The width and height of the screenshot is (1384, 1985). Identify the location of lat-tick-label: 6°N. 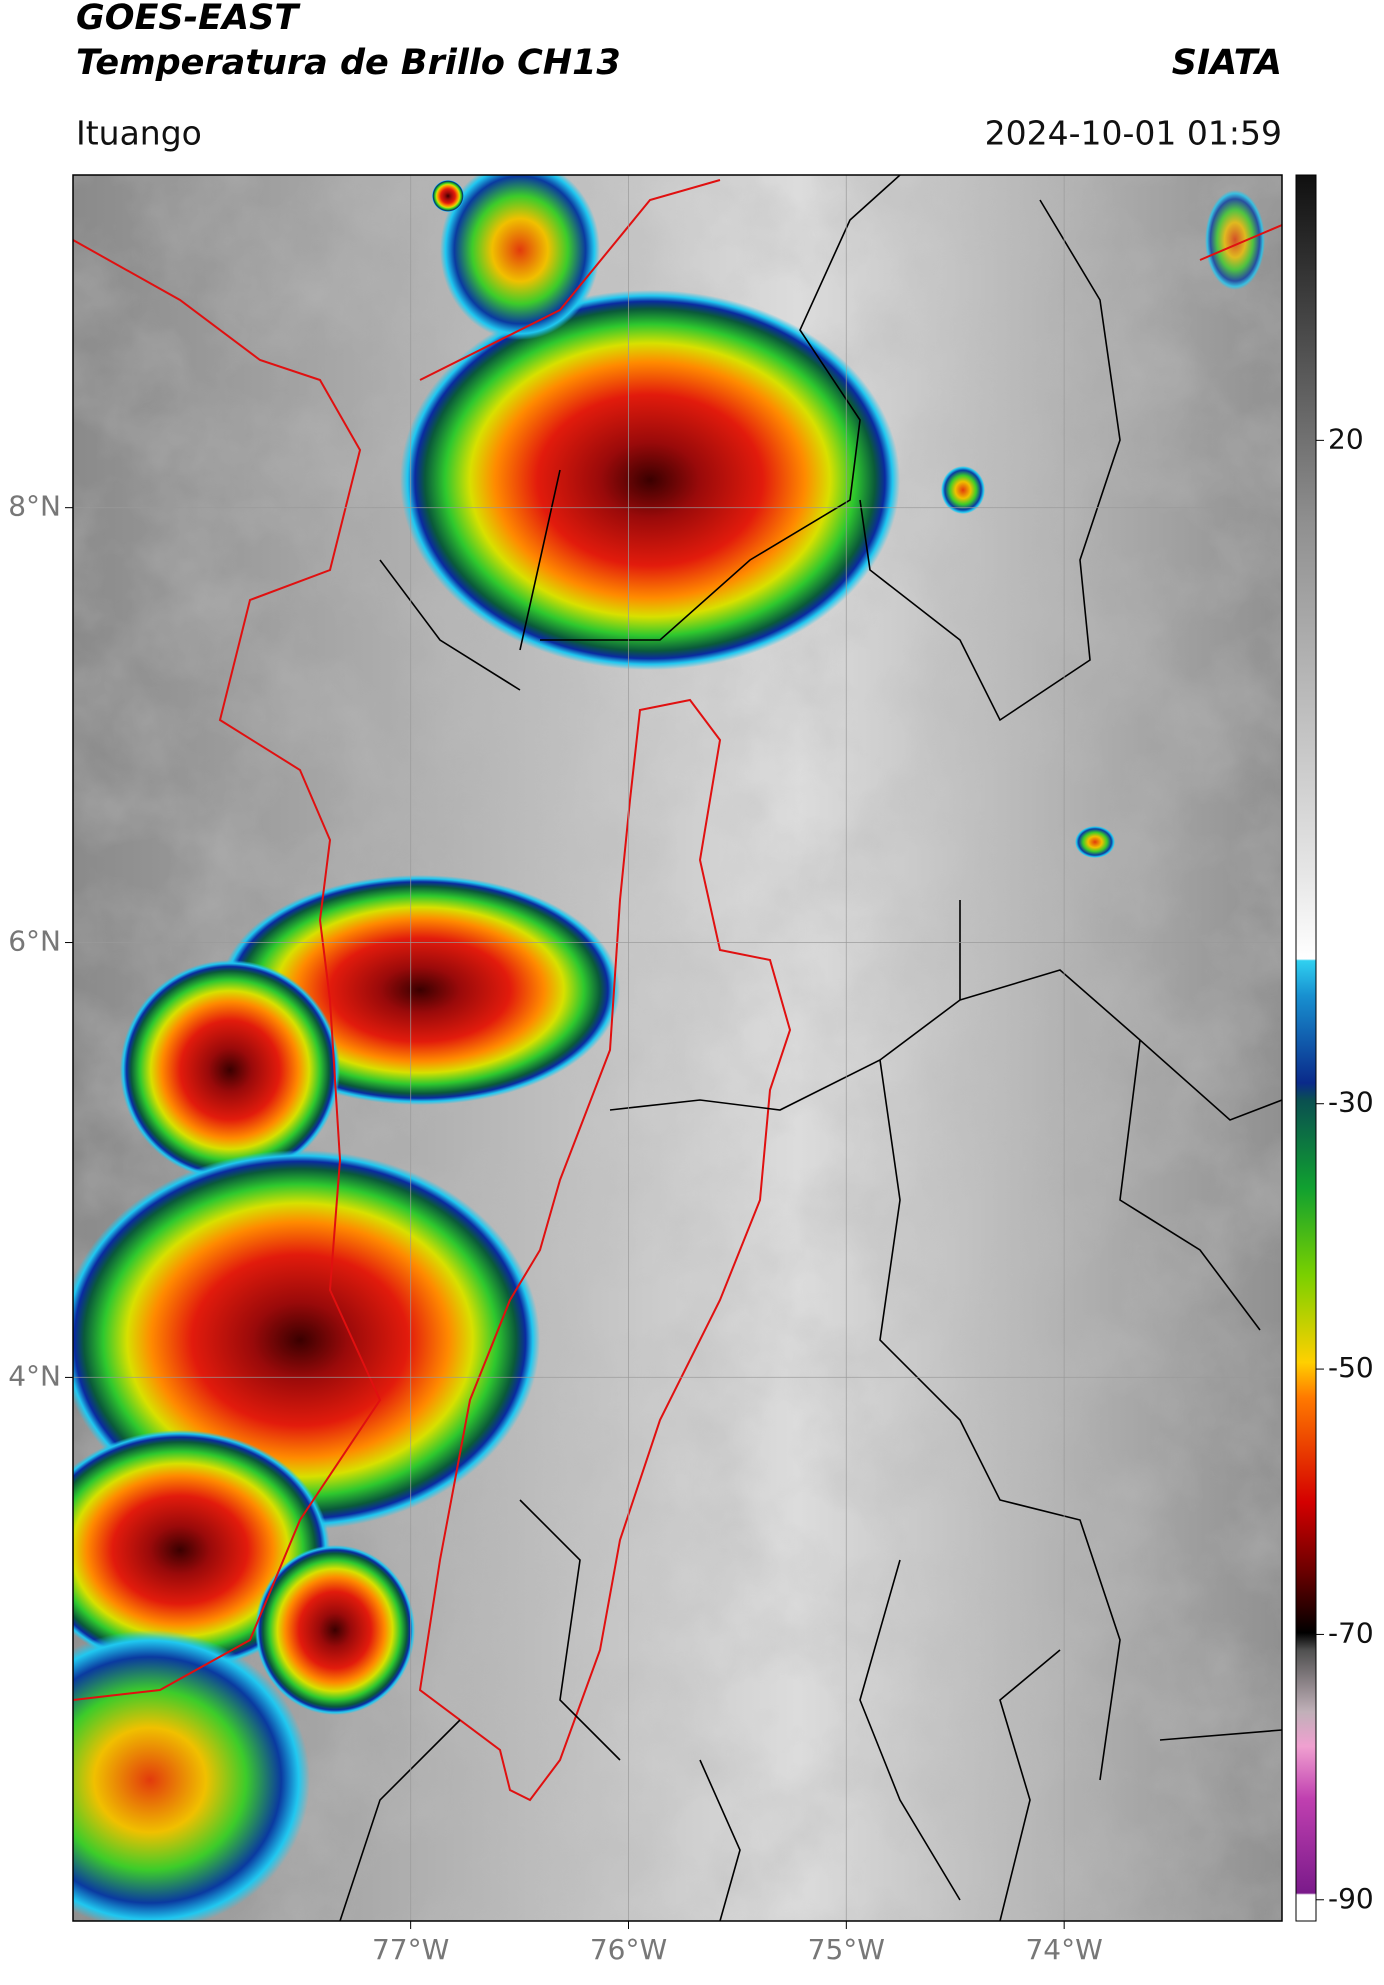
(34, 941).